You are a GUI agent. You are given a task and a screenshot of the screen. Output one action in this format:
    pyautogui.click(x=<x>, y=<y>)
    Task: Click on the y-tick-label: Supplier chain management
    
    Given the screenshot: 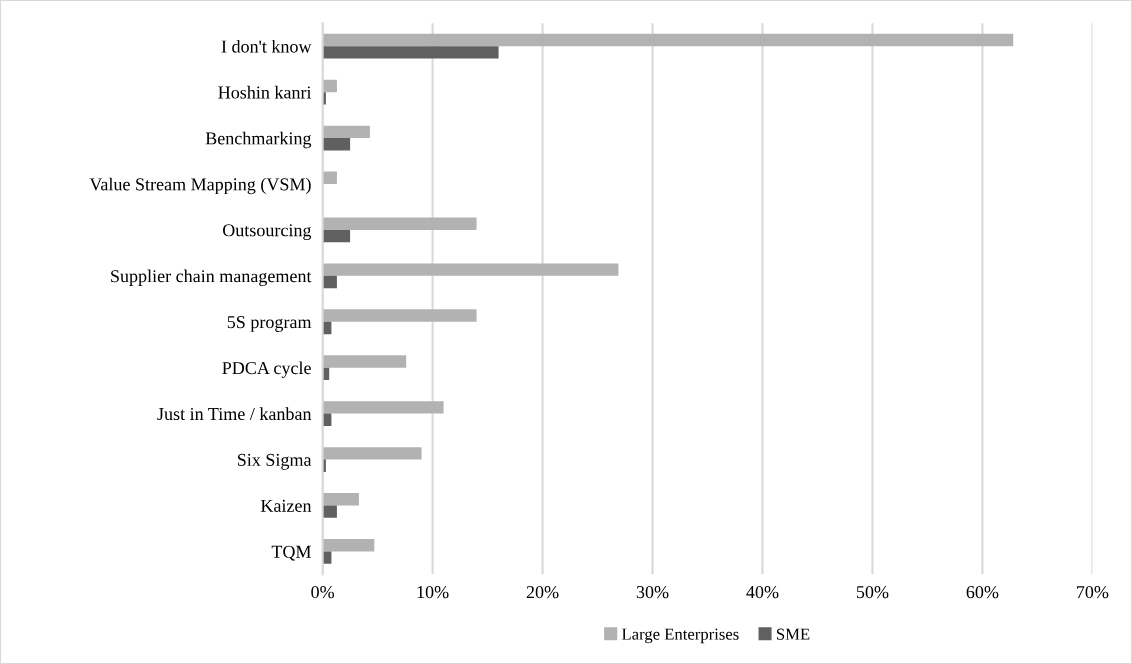 What is the action you would take?
    pyautogui.click(x=211, y=277)
    